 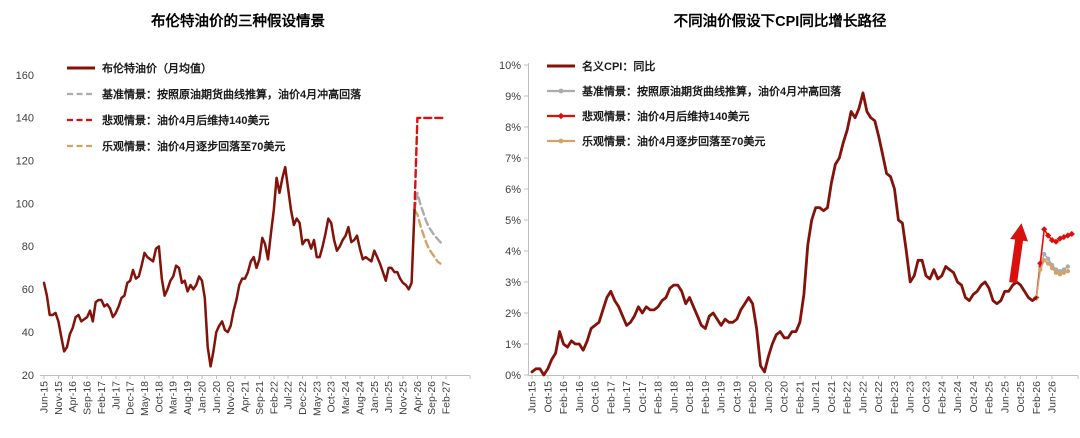 What do you see at coordinates (548, 397) in the screenshot?
I see `x-tick-label: Oct-15` at bounding box center [548, 397].